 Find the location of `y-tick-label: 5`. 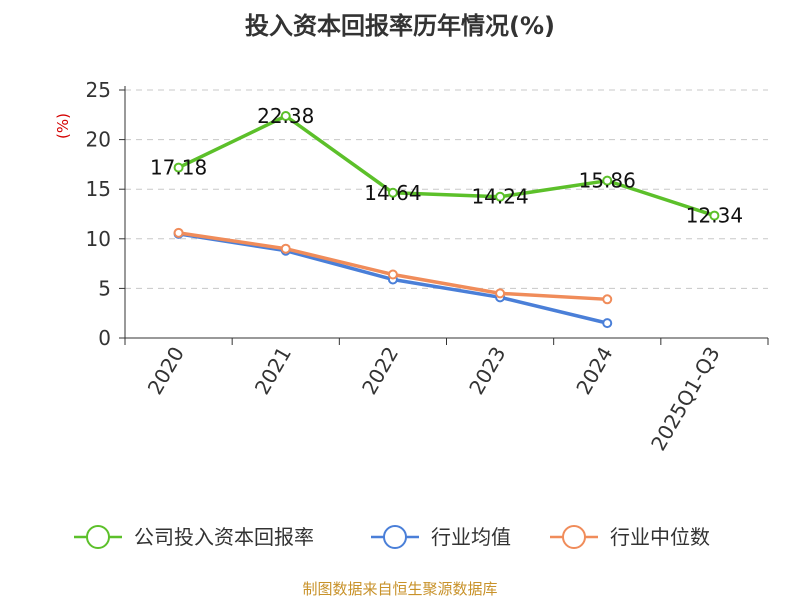

y-tick-label: 5 is located at coordinates (104, 288).